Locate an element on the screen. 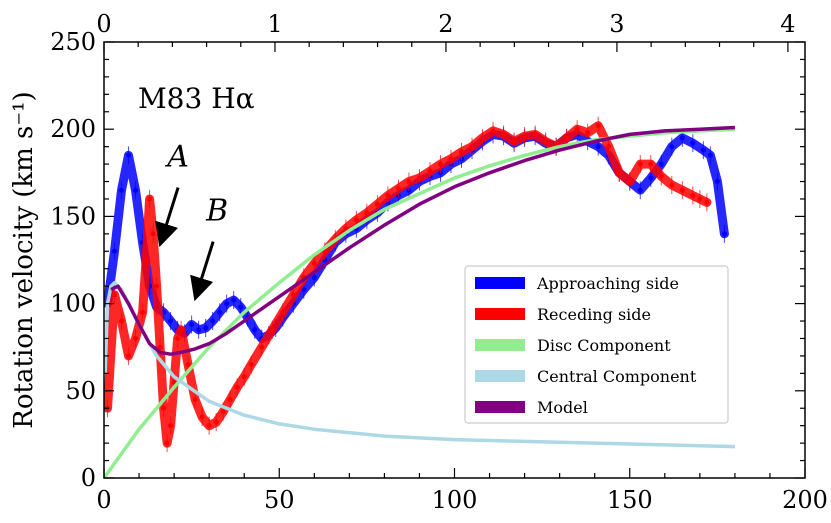  top-x-tick-label: 3 is located at coordinates (616, 24).